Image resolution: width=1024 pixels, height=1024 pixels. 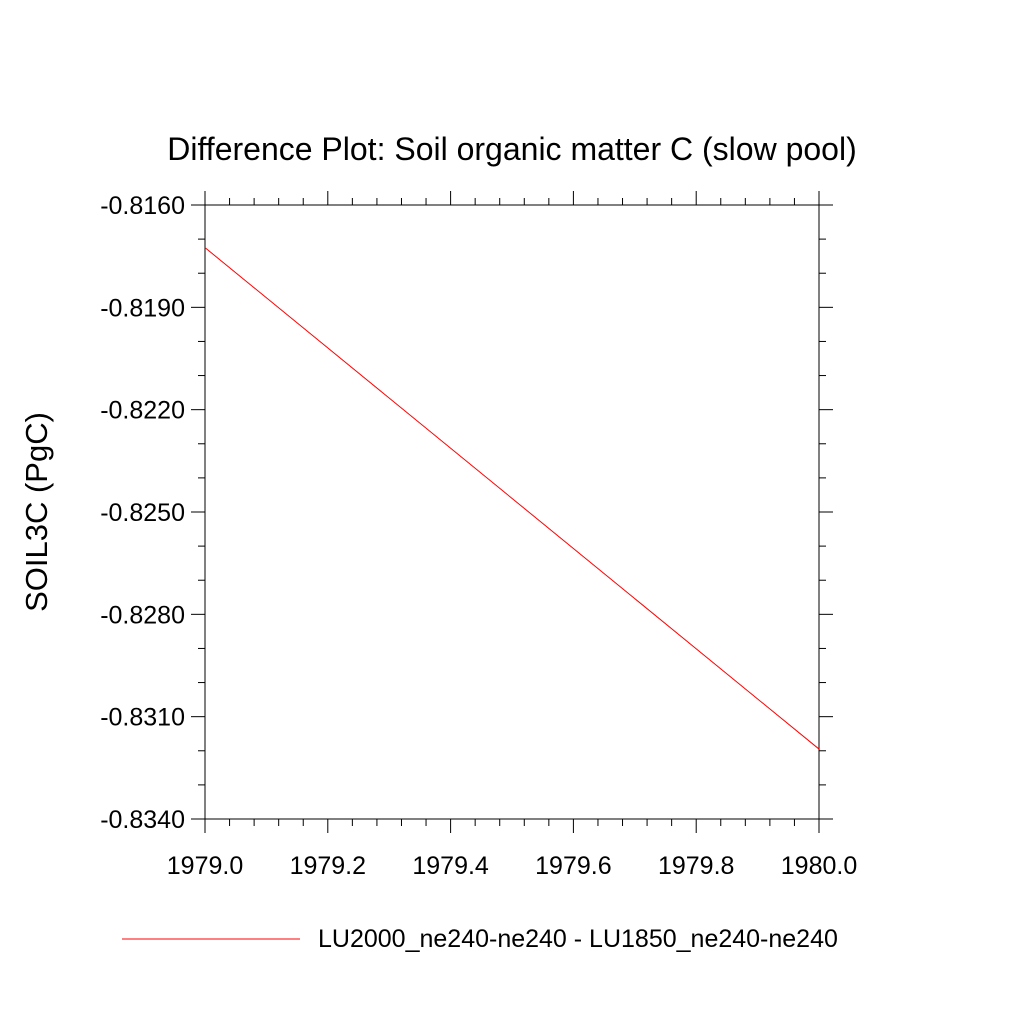 What do you see at coordinates (328, 866) in the screenshot?
I see `x-tick-label: 1979.2` at bounding box center [328, 866].